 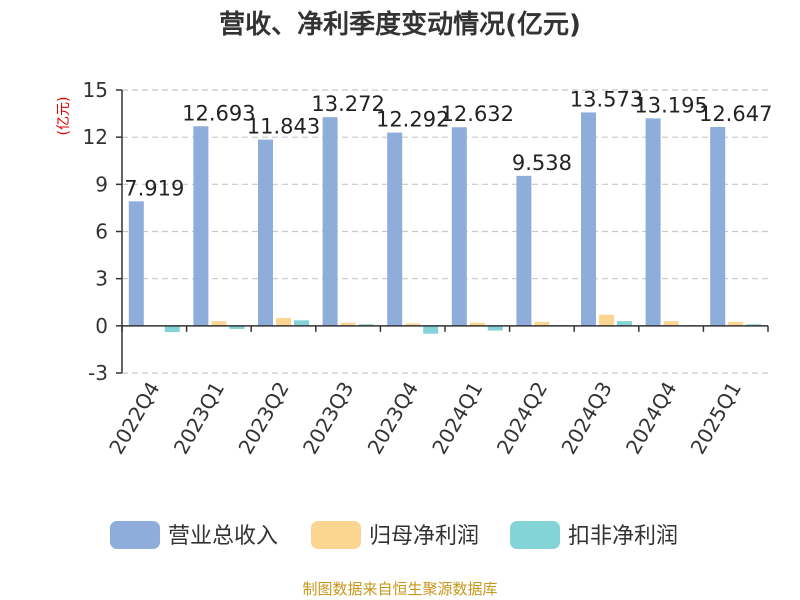 I want to click on data-label: 12.647, so click(x=735, y=114).